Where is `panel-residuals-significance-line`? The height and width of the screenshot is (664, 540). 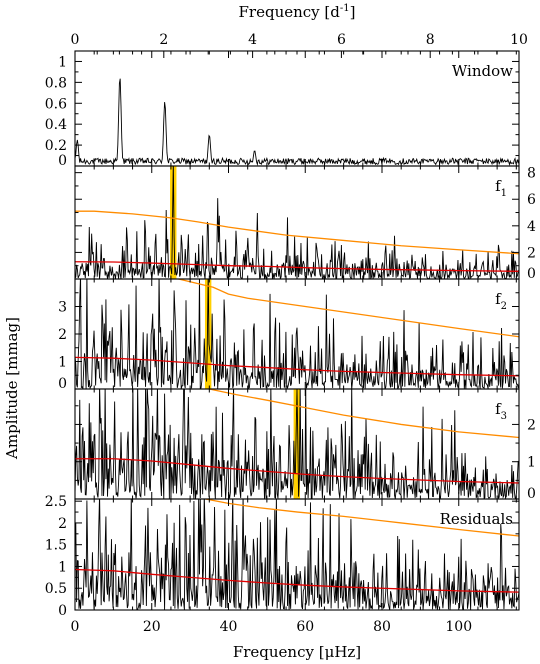
panel-residuals-significance-line is located at coordinates (362, 518).